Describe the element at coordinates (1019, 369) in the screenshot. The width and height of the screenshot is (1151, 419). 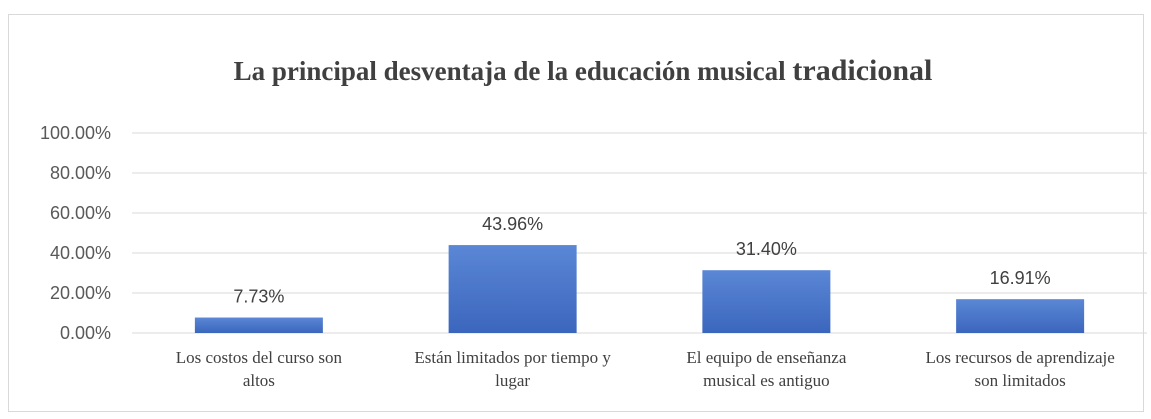
I see `category-label: Los recursos de aprendizaje son limitados` at that location.